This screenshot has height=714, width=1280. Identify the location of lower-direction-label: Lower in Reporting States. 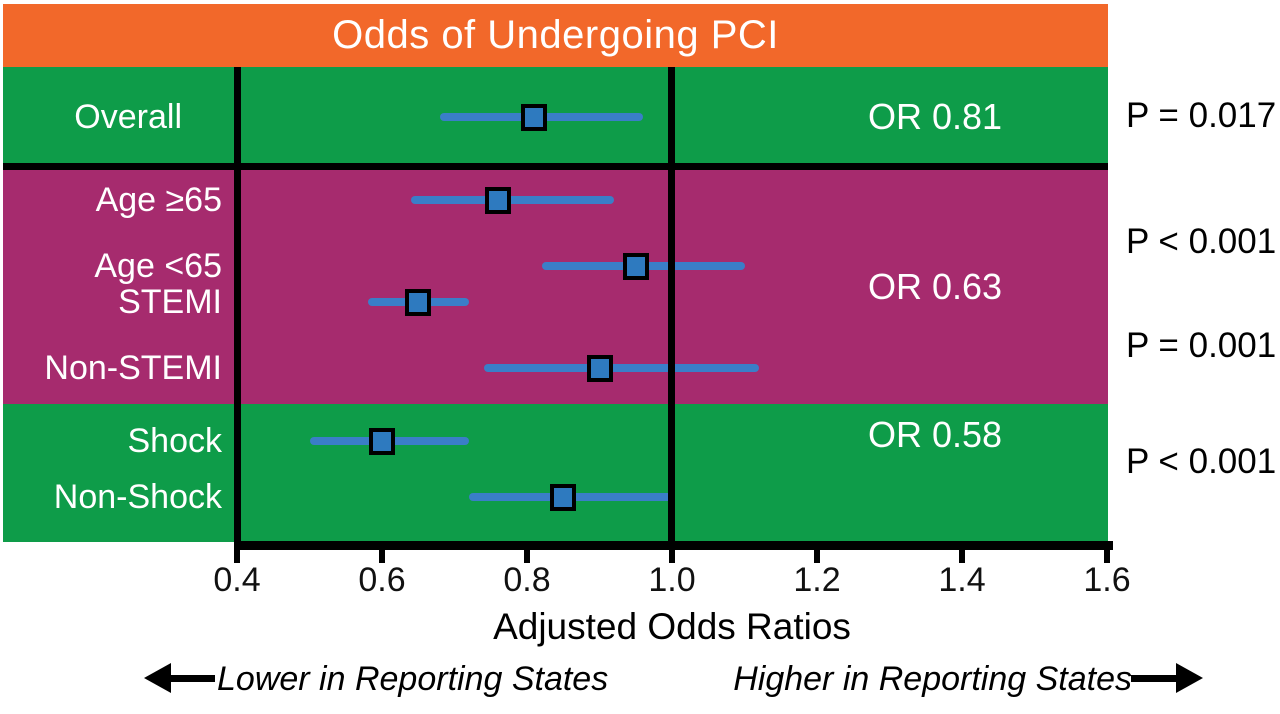
(413, 679).